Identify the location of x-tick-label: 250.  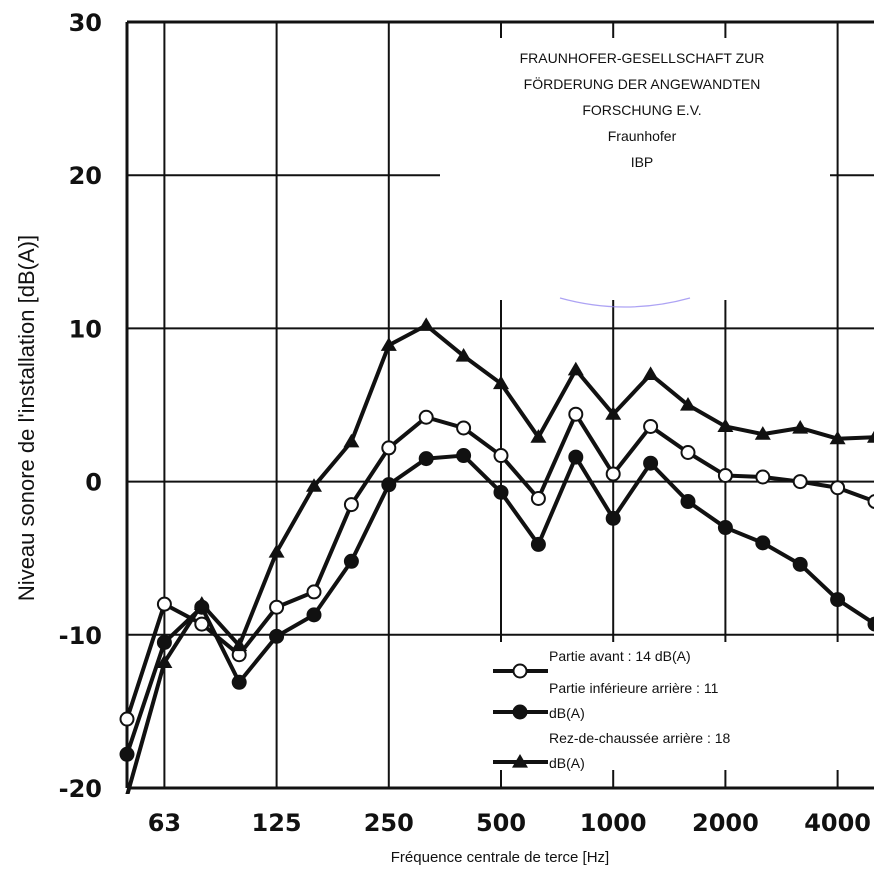
(389, 823).